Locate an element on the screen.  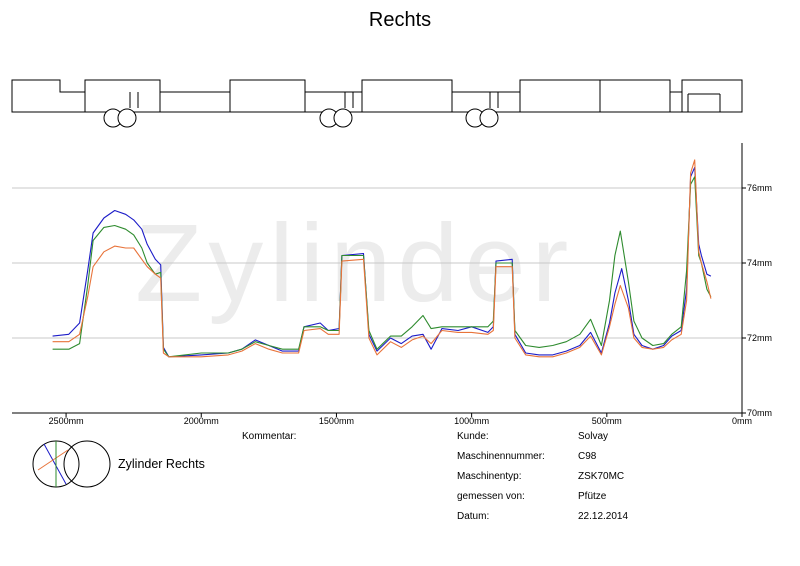
info-value-maschinentyp: ZSK70MC is located at coordinates (601, 476).